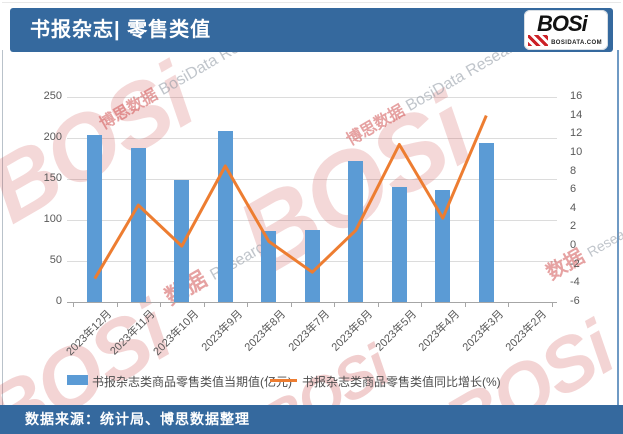 This screenshot has width=623, height=434. Describe the element at coordinates (311, 419) in the screenshot. I see `footer-bar: 数据来源：统计局、博思数据整理` at that location.